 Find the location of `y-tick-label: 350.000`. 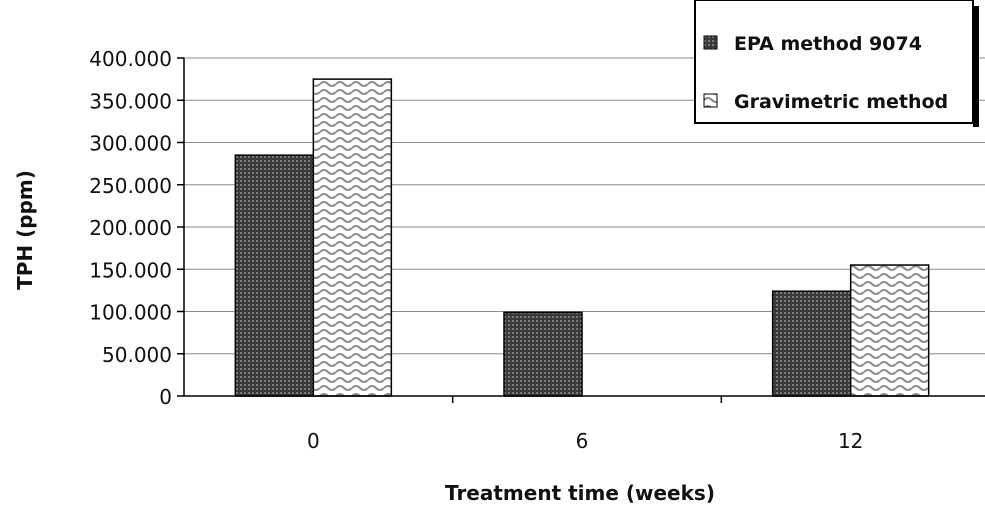

y-tick-label: 350.000 is located at coordinates (130, 101).